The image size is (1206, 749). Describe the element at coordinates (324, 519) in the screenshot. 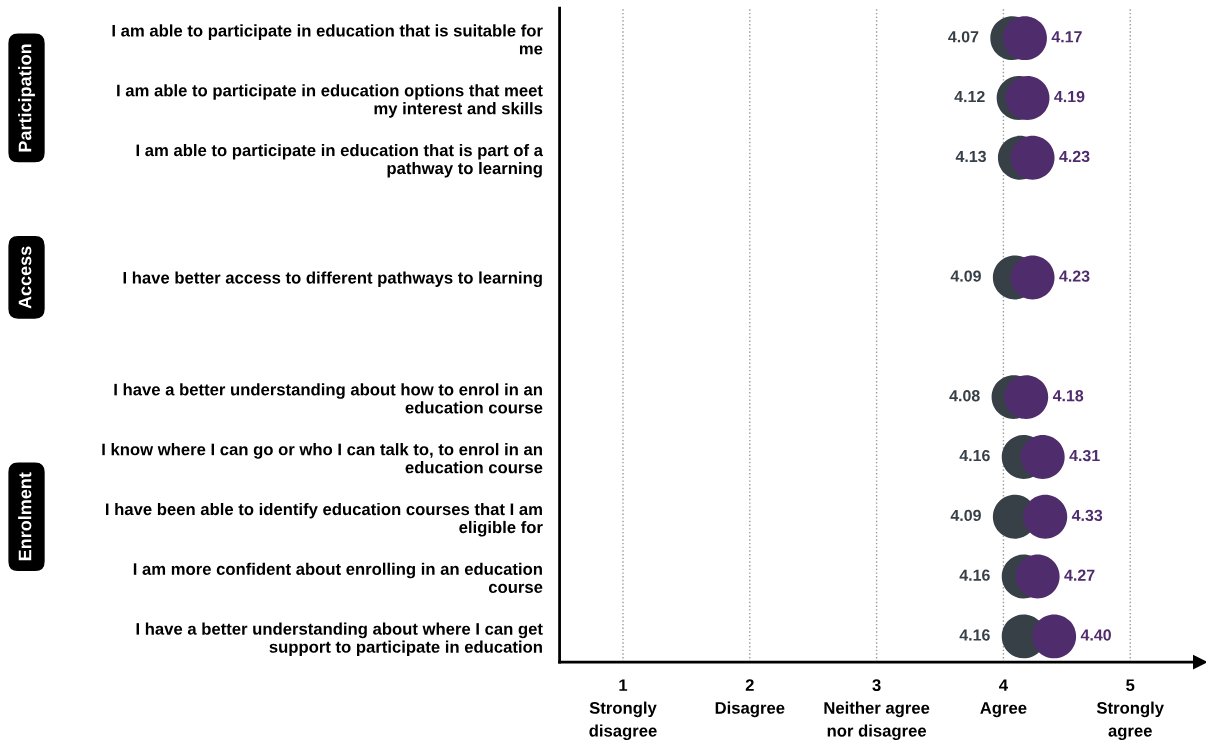

I see `y-tick-label: I have been able to identify education courses that I am eligible for` at that location.